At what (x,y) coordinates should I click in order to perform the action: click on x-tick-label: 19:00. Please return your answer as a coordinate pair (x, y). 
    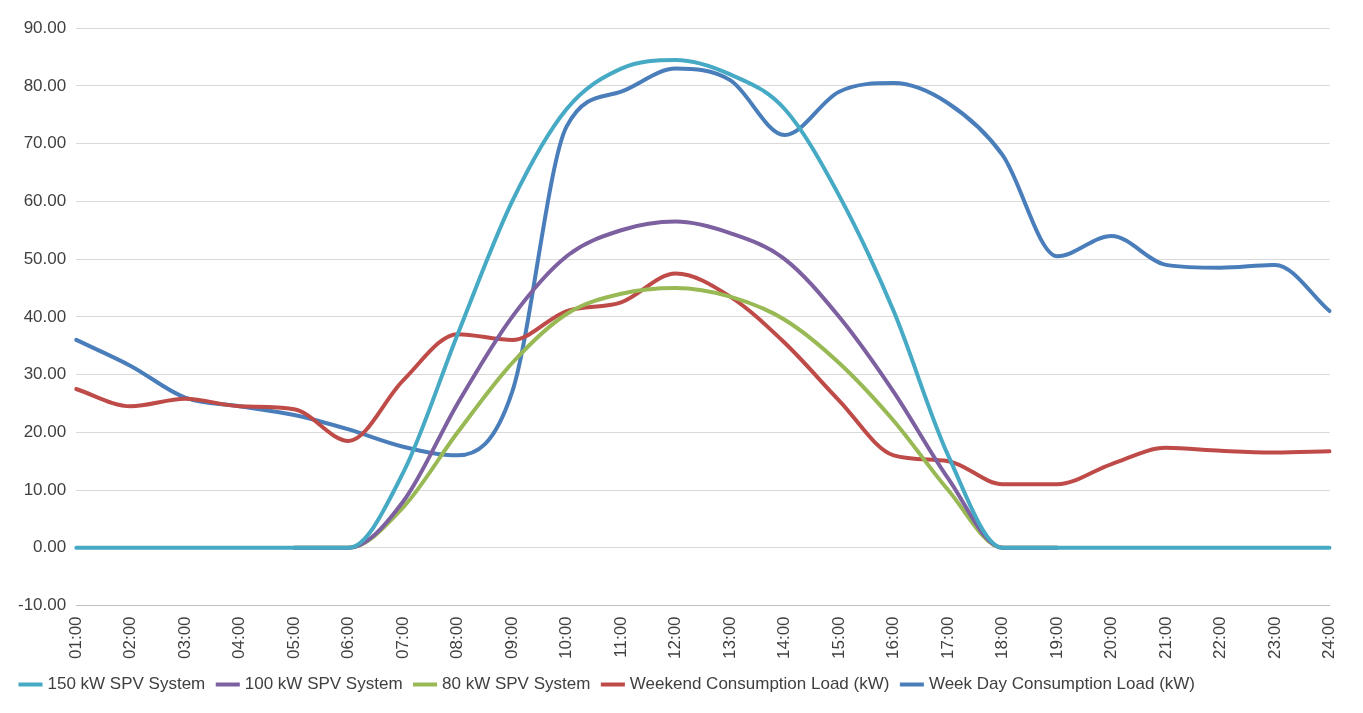
    Looking at the image, I should click on (1056, 638).